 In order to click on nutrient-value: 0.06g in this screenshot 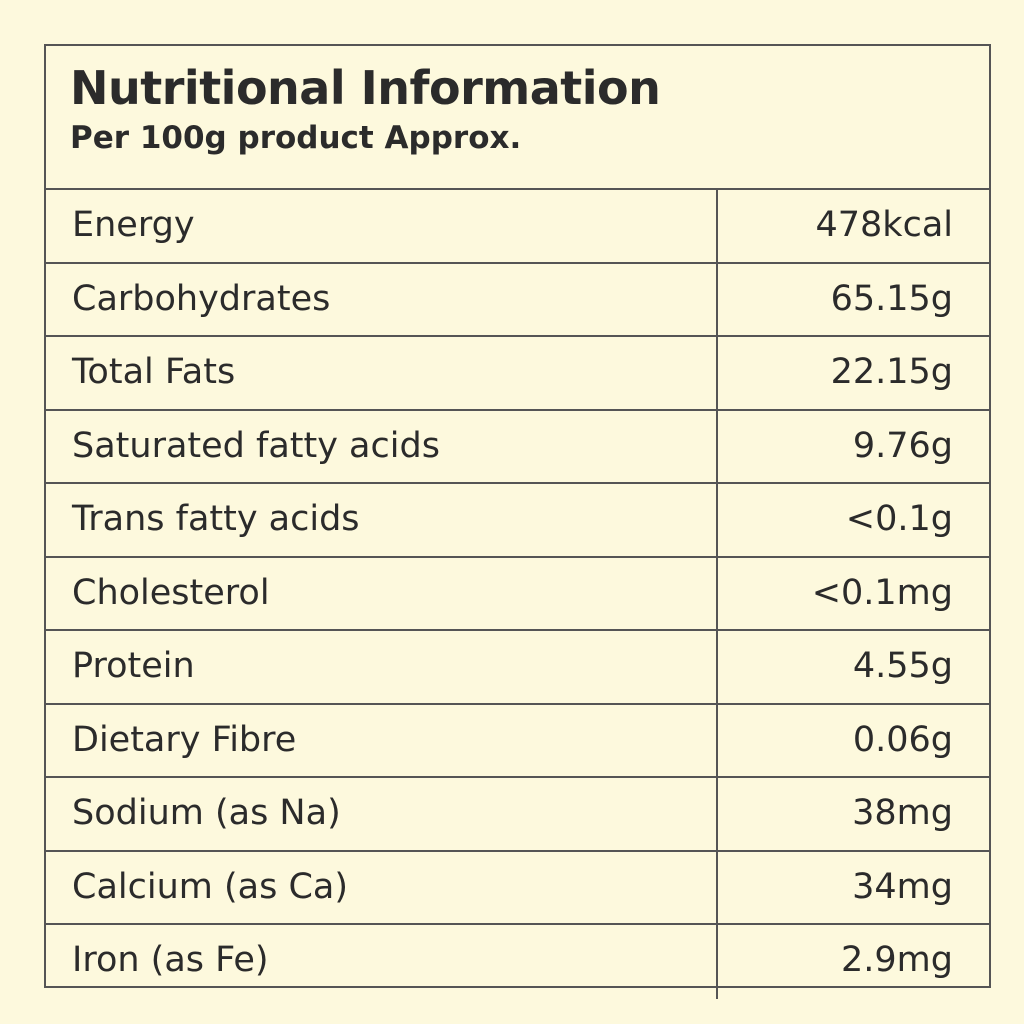, I will do `click(902, 739)`.